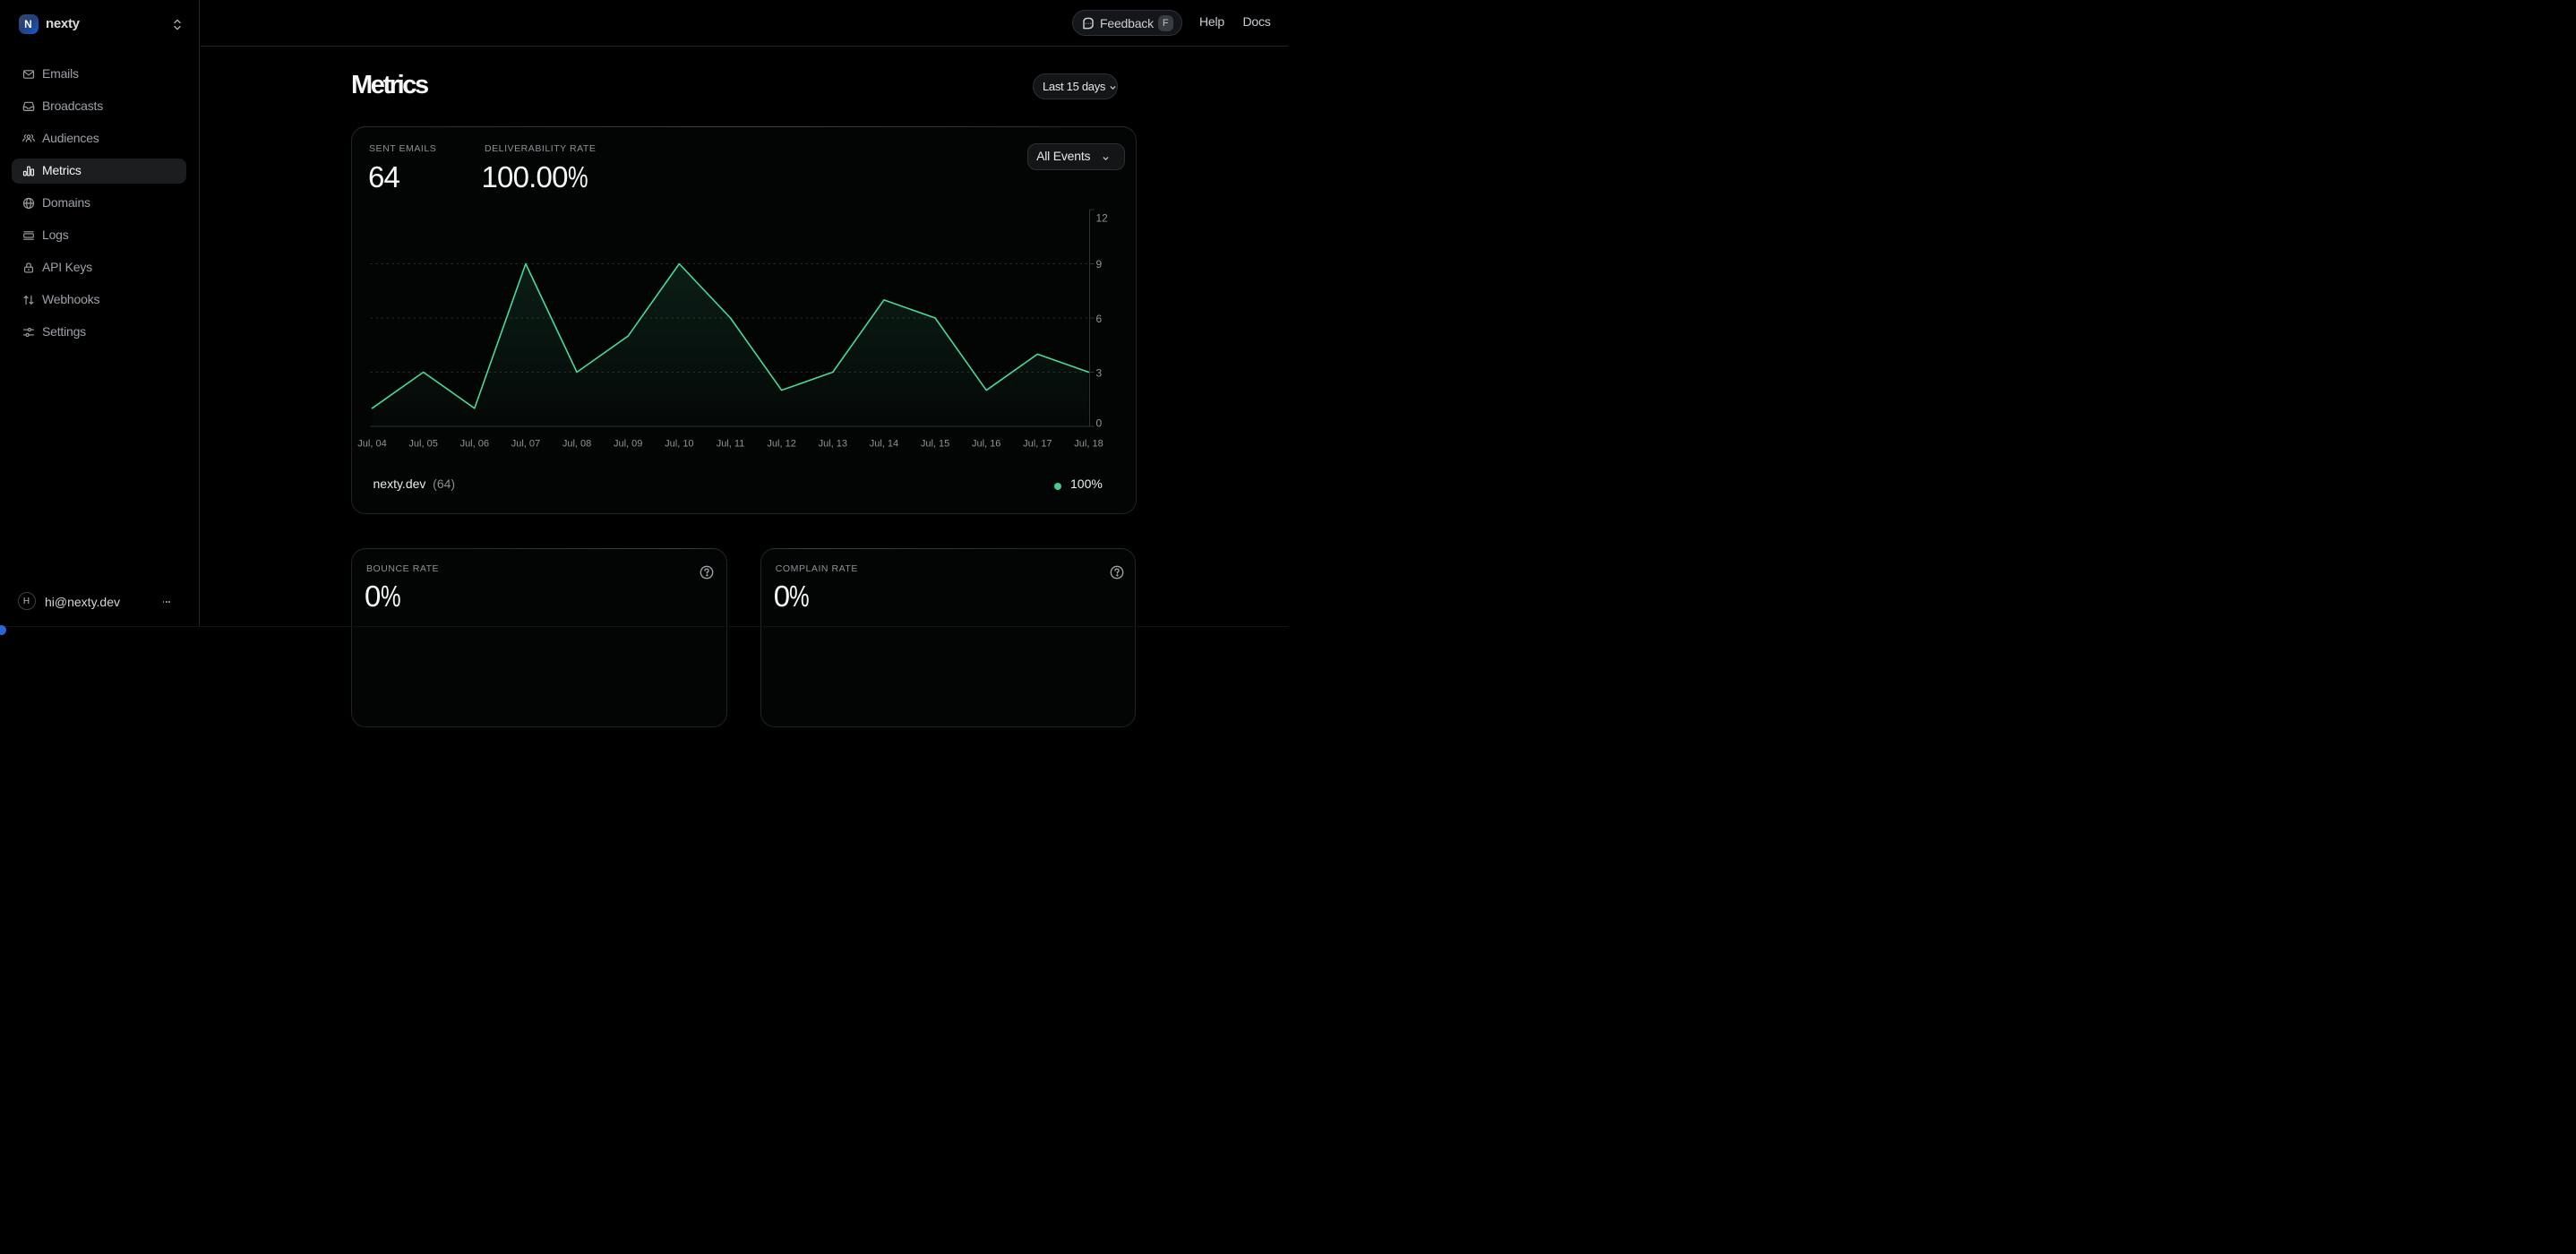  I want to click on svg-text: Jul, 11, so click(731, 443).